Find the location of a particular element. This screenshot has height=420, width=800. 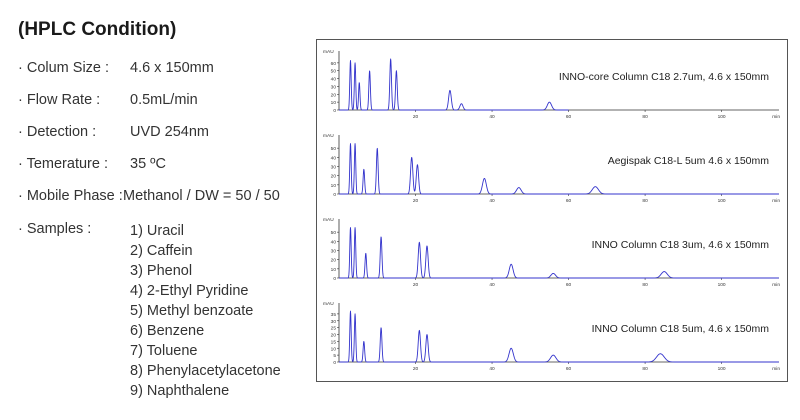

sample-item: 7) Toluene is located at coordinates (164, 351).